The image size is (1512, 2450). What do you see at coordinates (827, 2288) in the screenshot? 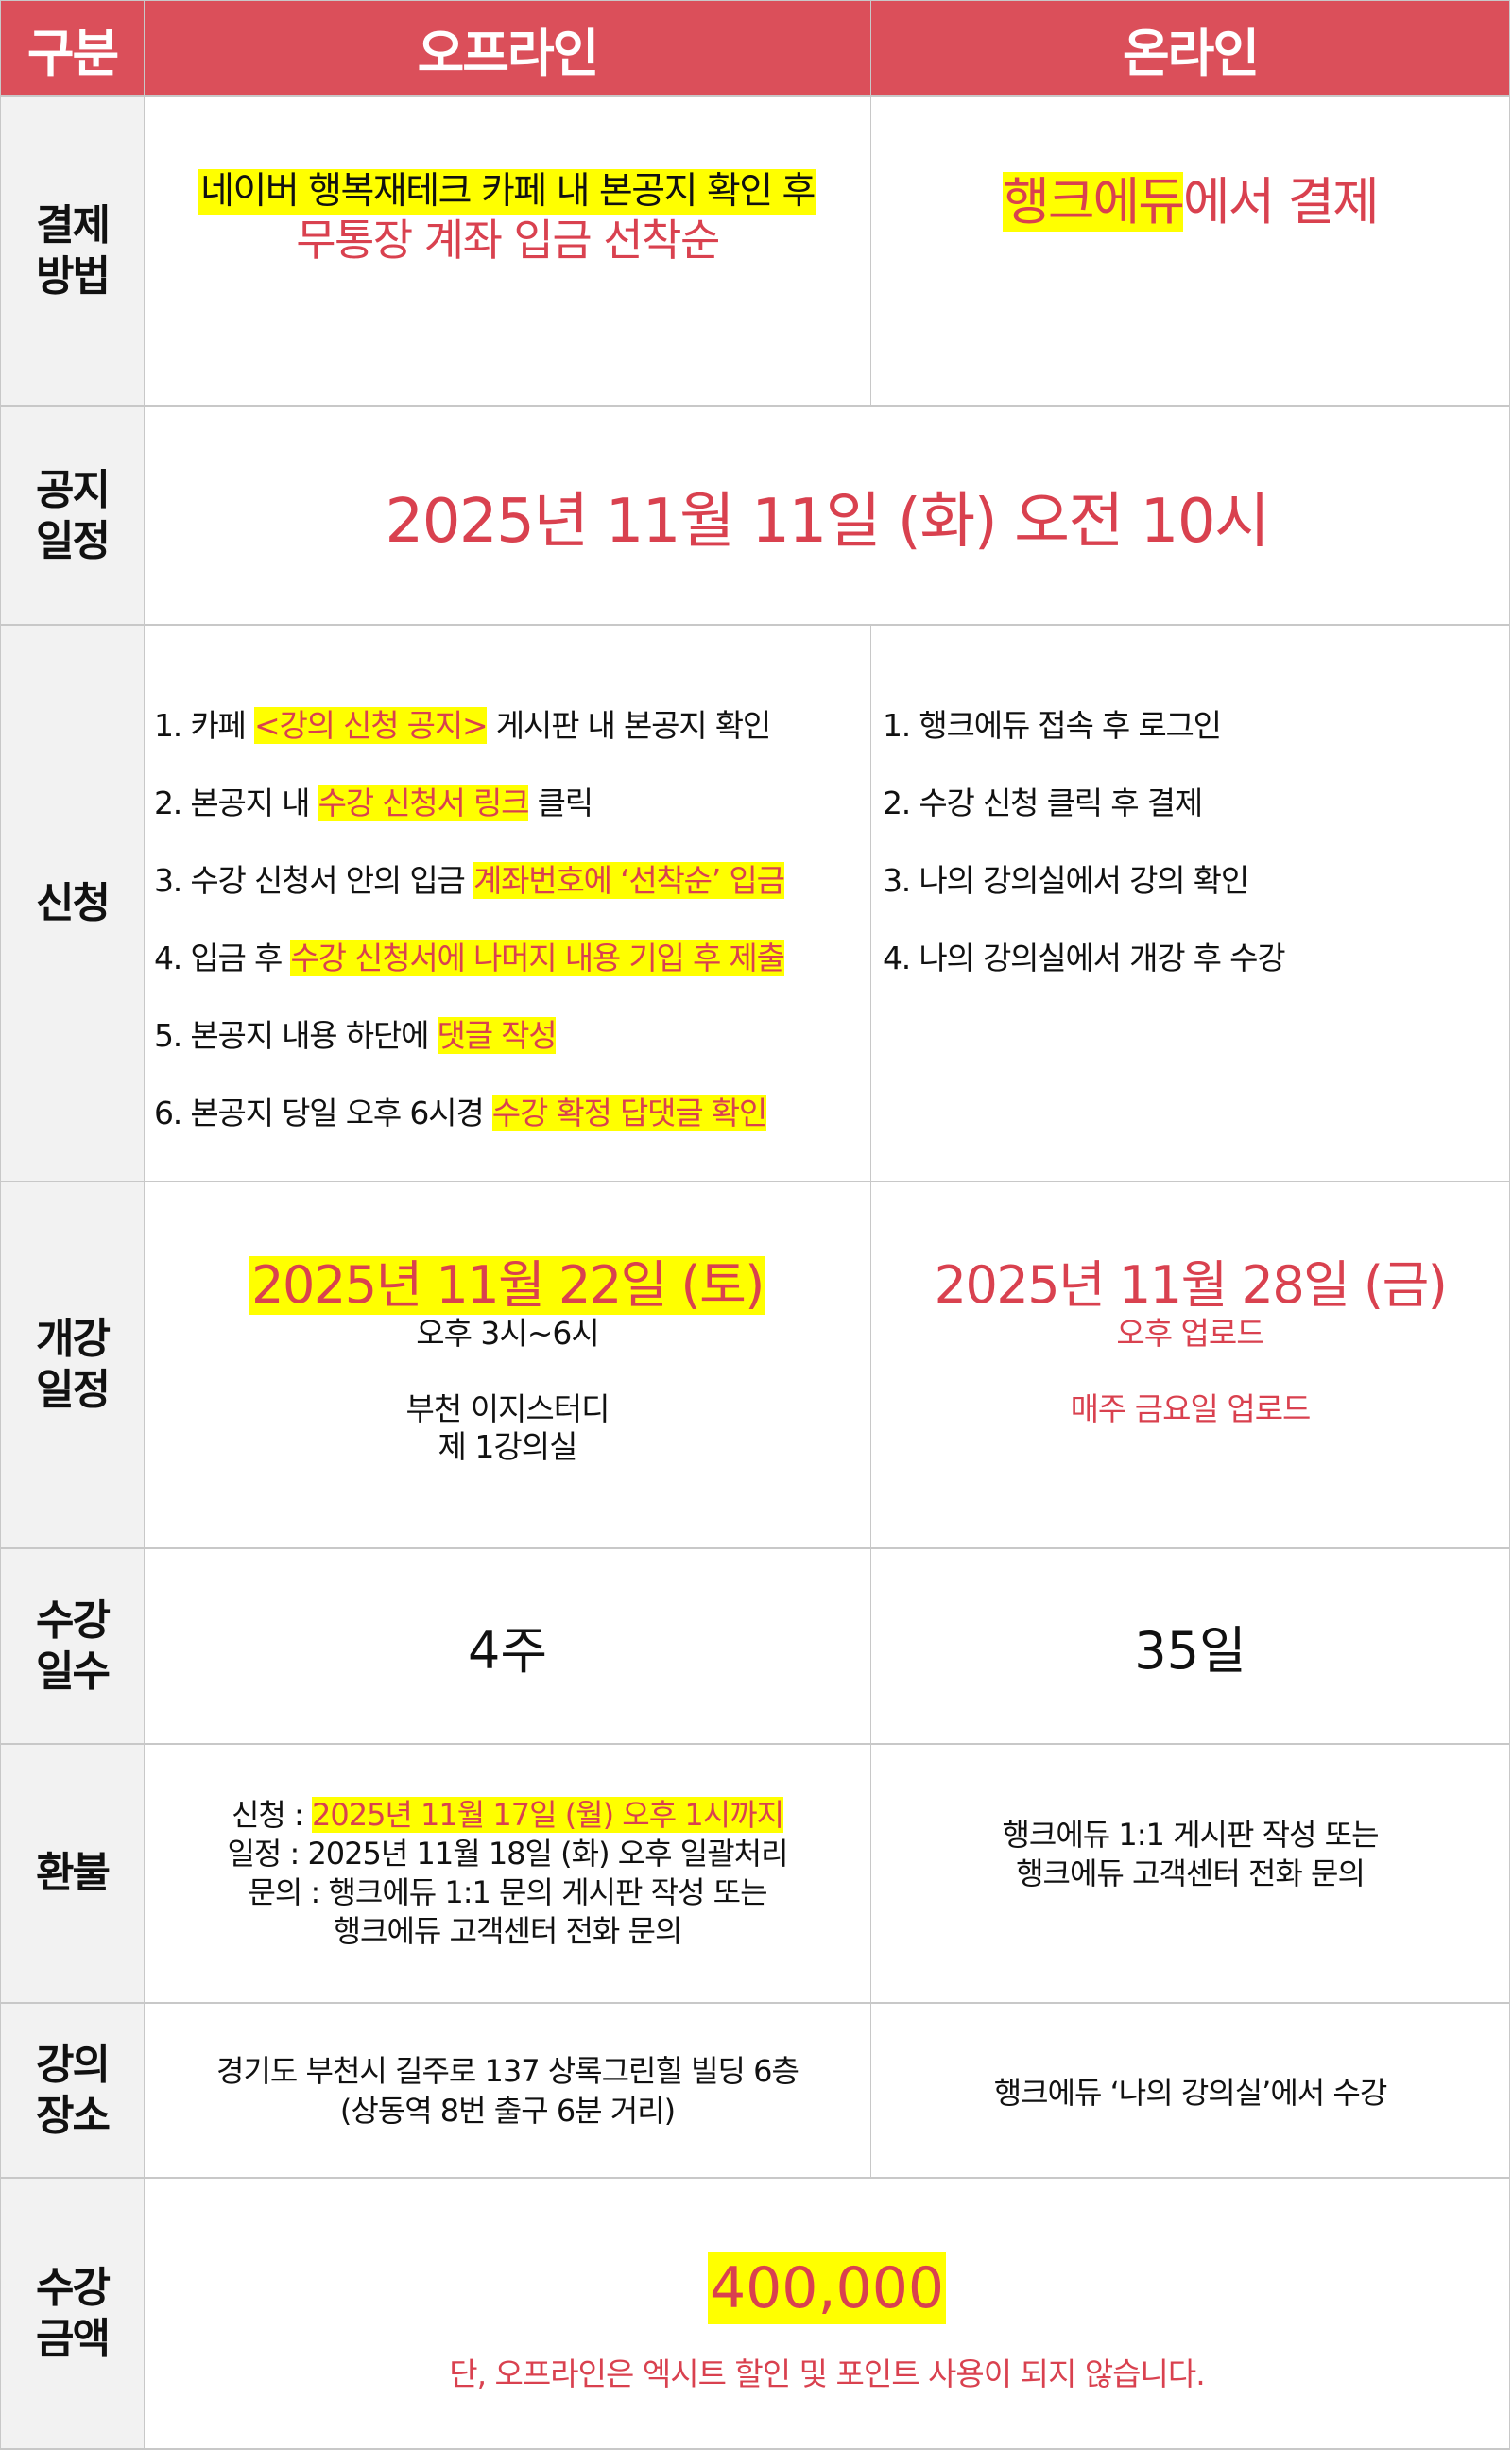
I see `price-amount: 400,000` at bounding box center [827, 2288].